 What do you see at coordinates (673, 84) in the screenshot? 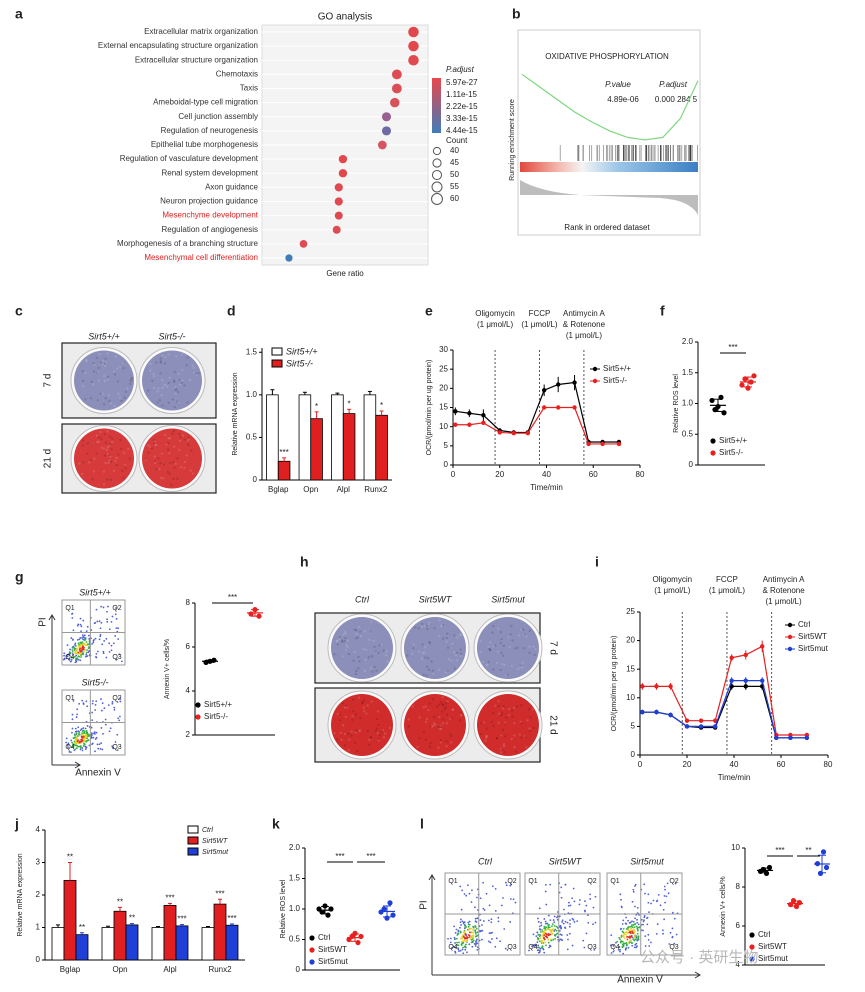
I see `stat-header: P.adjust` at bounding box center [673, 84].